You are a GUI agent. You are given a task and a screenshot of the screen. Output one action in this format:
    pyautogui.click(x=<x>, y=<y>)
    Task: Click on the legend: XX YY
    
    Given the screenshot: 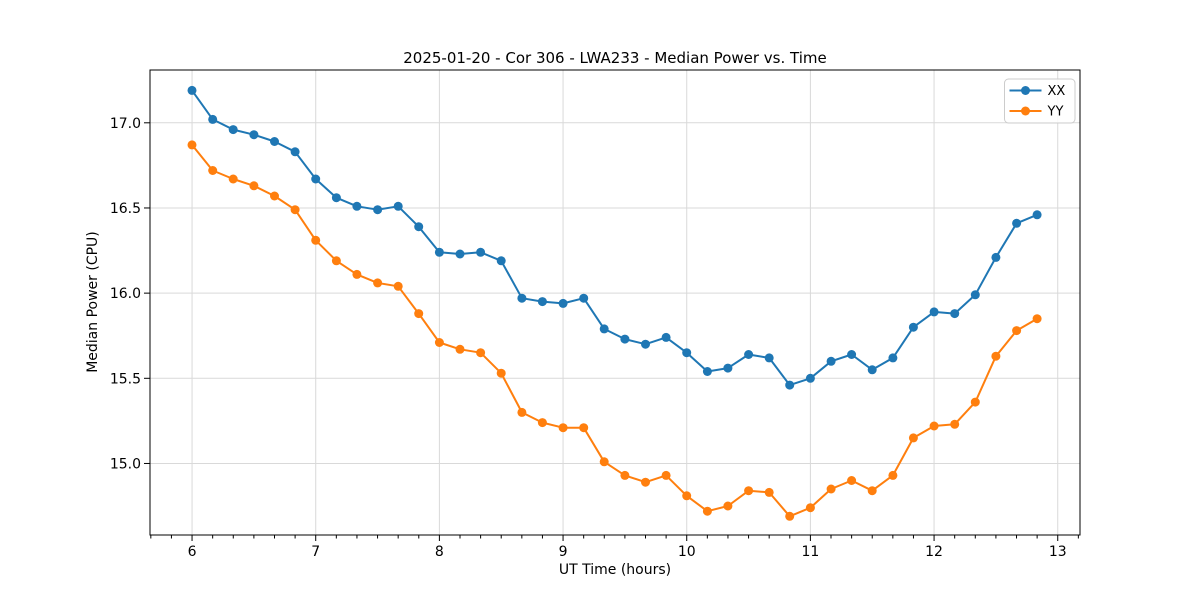 What is the action you would take?
    pyautogui.click(x=1040, y=101)
    